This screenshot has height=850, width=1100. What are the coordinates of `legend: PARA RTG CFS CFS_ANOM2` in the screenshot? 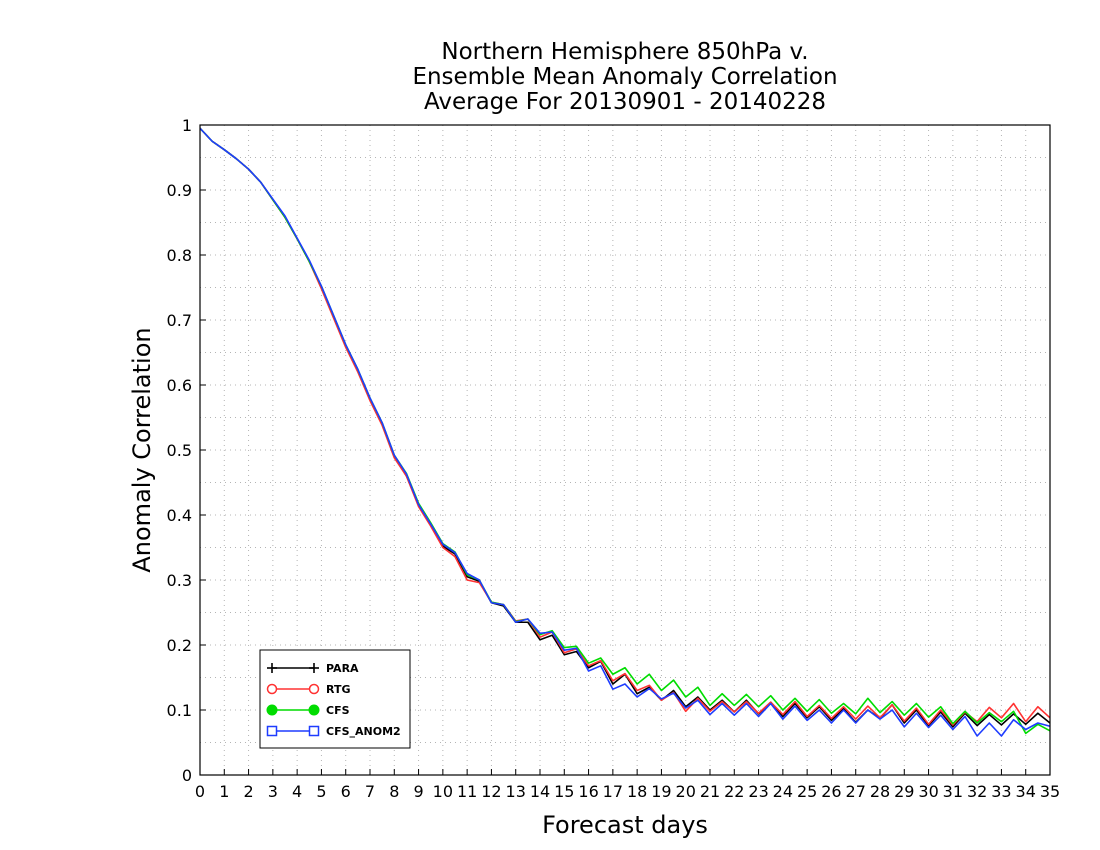 It's located at (335, 699).